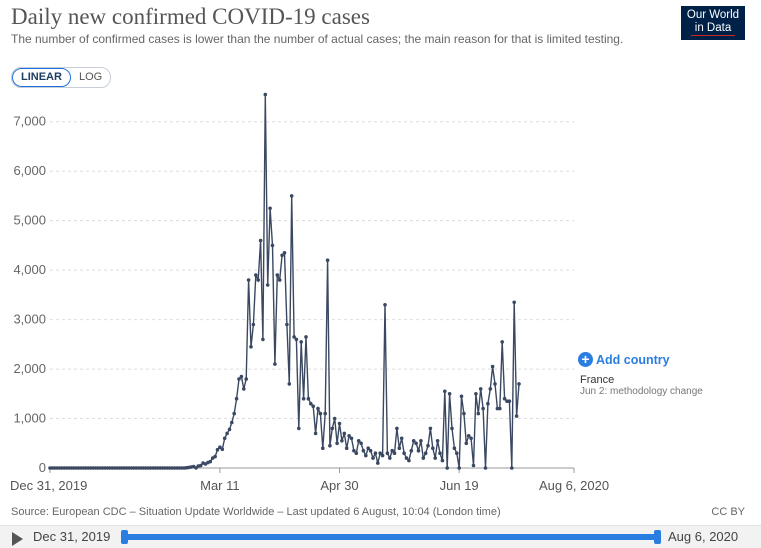 The width and height of the screenshot is (761, 548). What do you see at coordinates (190, 16) in the screenshot?
I see `chart-title: Daily new confirmed COVID-19 cases` at bounding box center [190, 16].